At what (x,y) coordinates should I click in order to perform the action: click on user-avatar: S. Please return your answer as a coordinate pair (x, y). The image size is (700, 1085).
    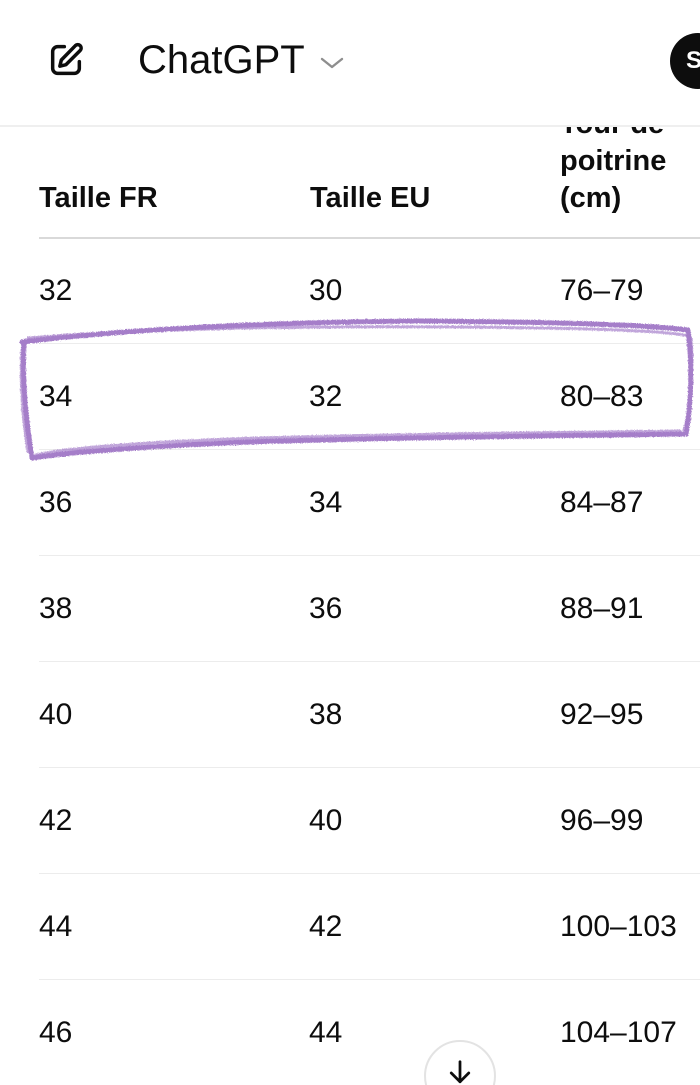
    Looking at the image, I should click on (685, 61).